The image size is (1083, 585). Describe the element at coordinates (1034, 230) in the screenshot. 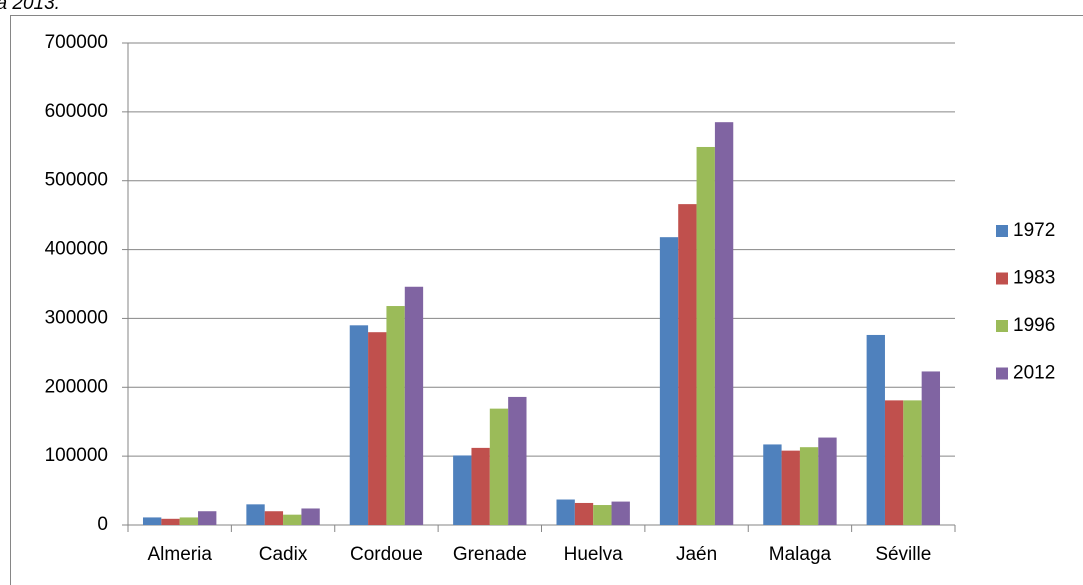

I see `legend-label: 1972` at that location.